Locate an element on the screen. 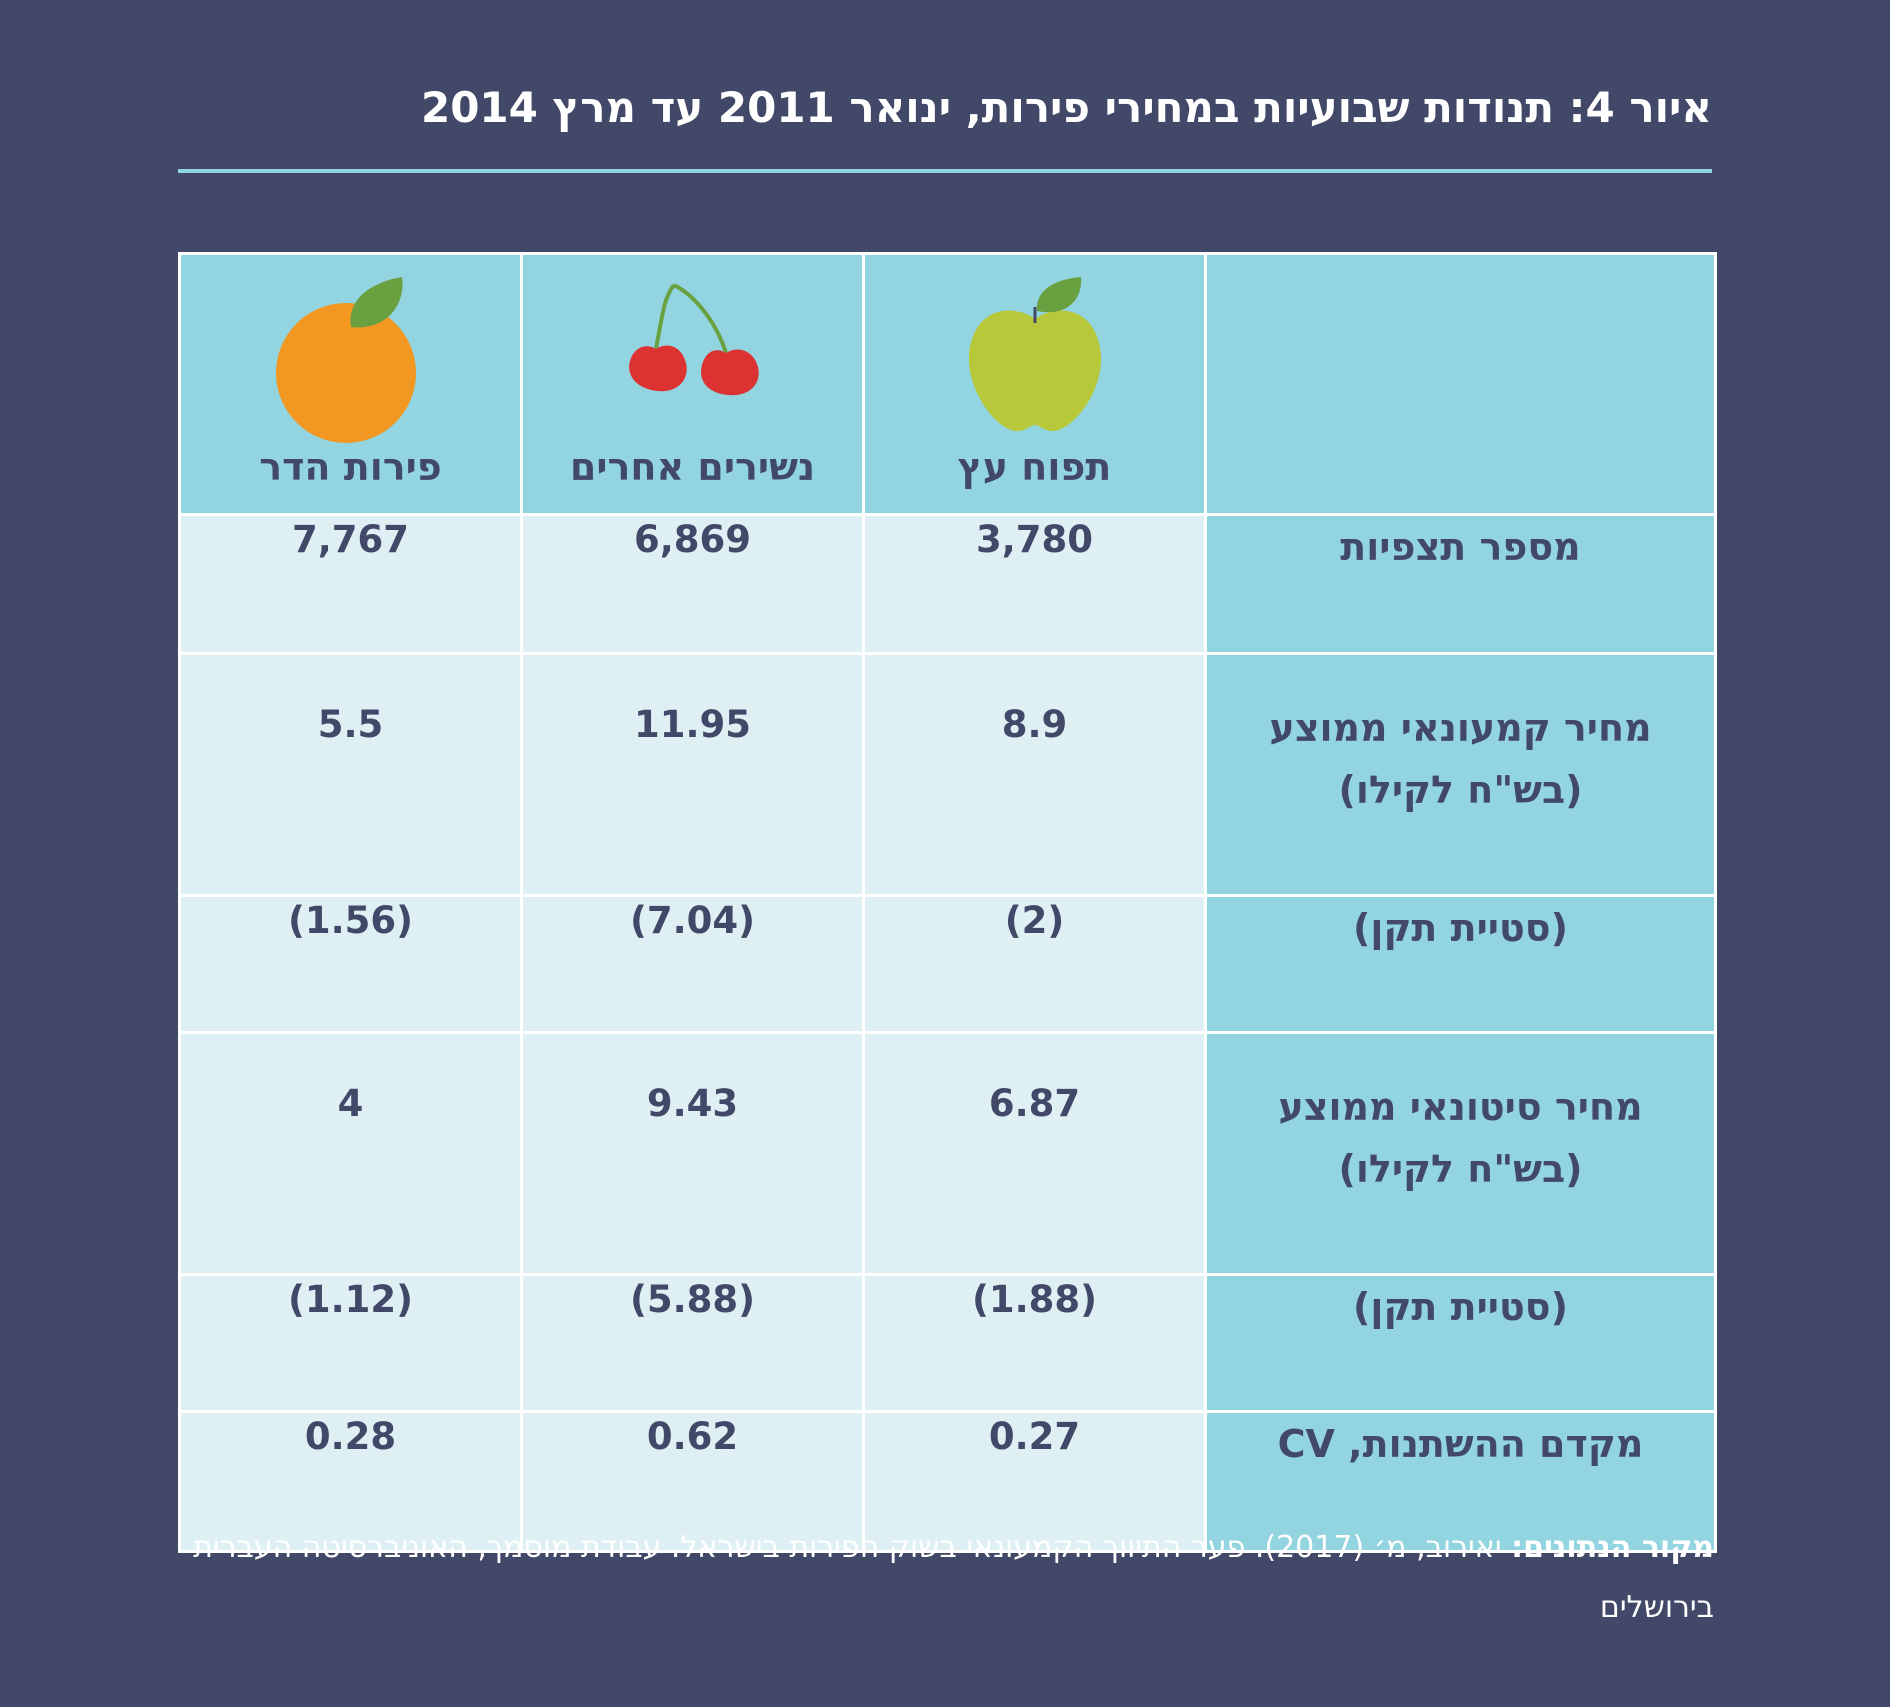 The height and width of the screenshot is (1707, 1890). value-cell: 5.5 is located at coordinates (350, 774).